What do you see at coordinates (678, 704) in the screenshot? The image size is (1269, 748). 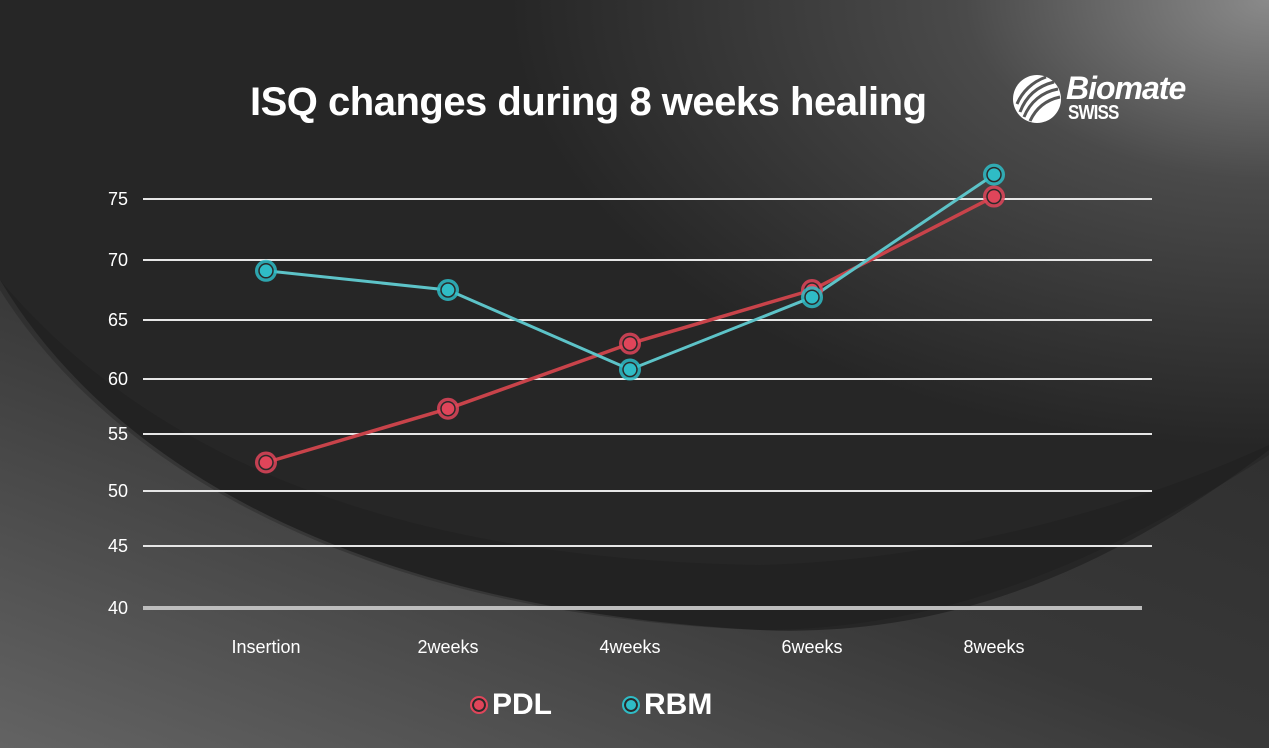 I see `legend-label-rbm: RBM` at bounding box center [678, 704].